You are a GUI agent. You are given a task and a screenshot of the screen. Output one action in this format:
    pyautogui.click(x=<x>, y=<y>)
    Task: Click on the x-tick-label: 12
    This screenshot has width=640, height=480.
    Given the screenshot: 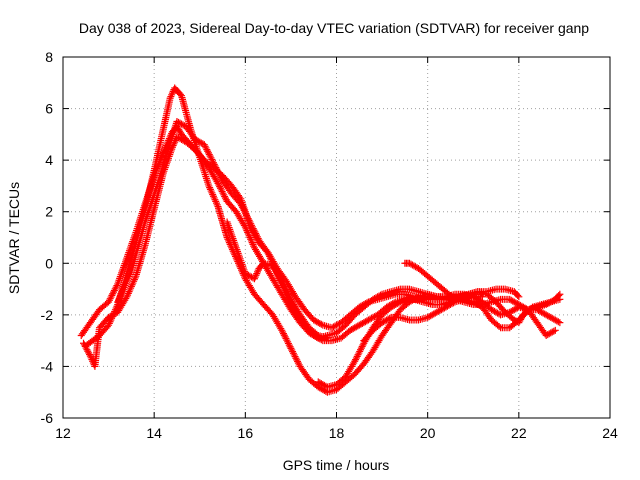 What is the action you would take?
    pyautogui.click(x=63, y=433)
    